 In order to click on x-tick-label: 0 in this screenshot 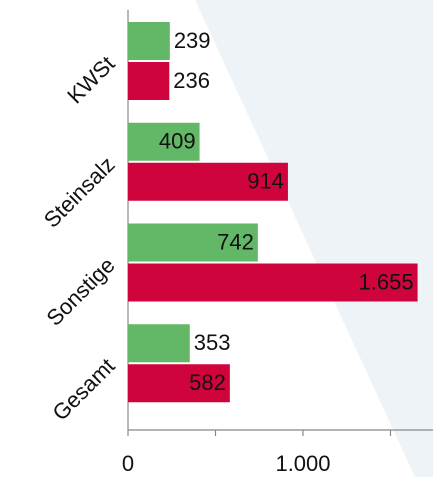, I will do `click(128, 463)`.